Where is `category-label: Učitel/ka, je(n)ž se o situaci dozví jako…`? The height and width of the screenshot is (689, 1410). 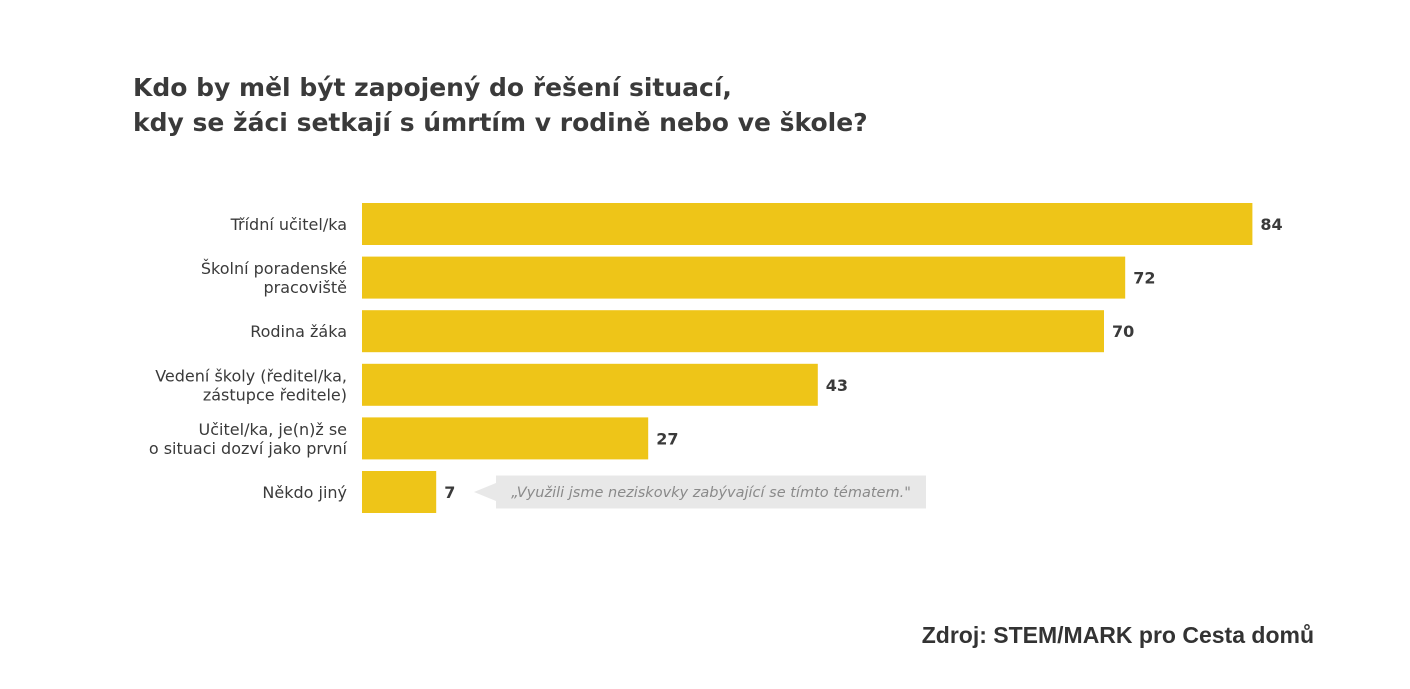 category-label: Učitel/ka, je(n)ž se o situaci dozví jako… is located at coordinates (248, 439).